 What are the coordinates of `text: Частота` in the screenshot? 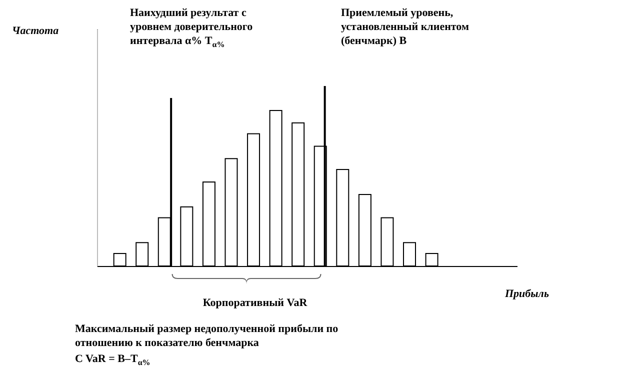 It's located at (36, 31).